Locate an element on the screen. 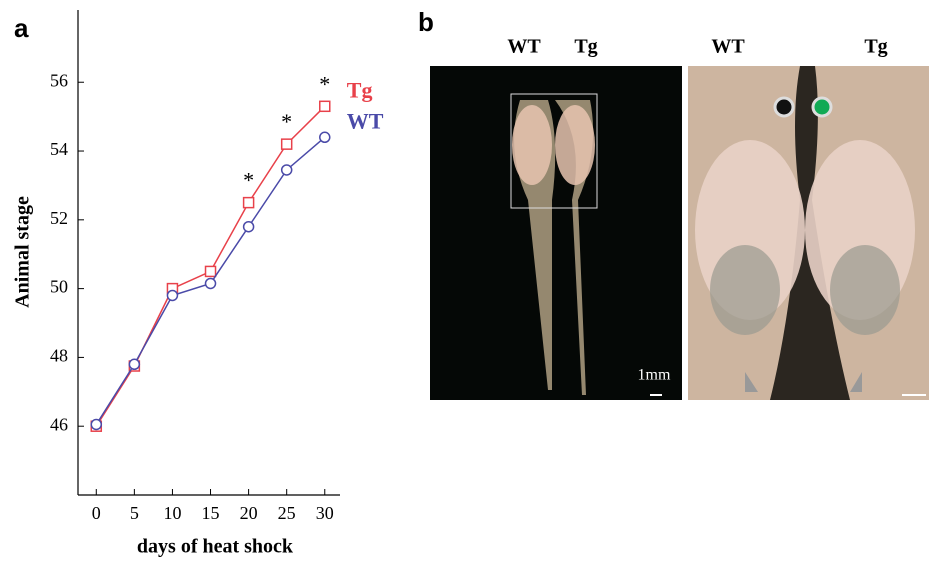 The width and height of the screenshot is (929, 562). legend-label: WT is located at coordinates (365, 120).